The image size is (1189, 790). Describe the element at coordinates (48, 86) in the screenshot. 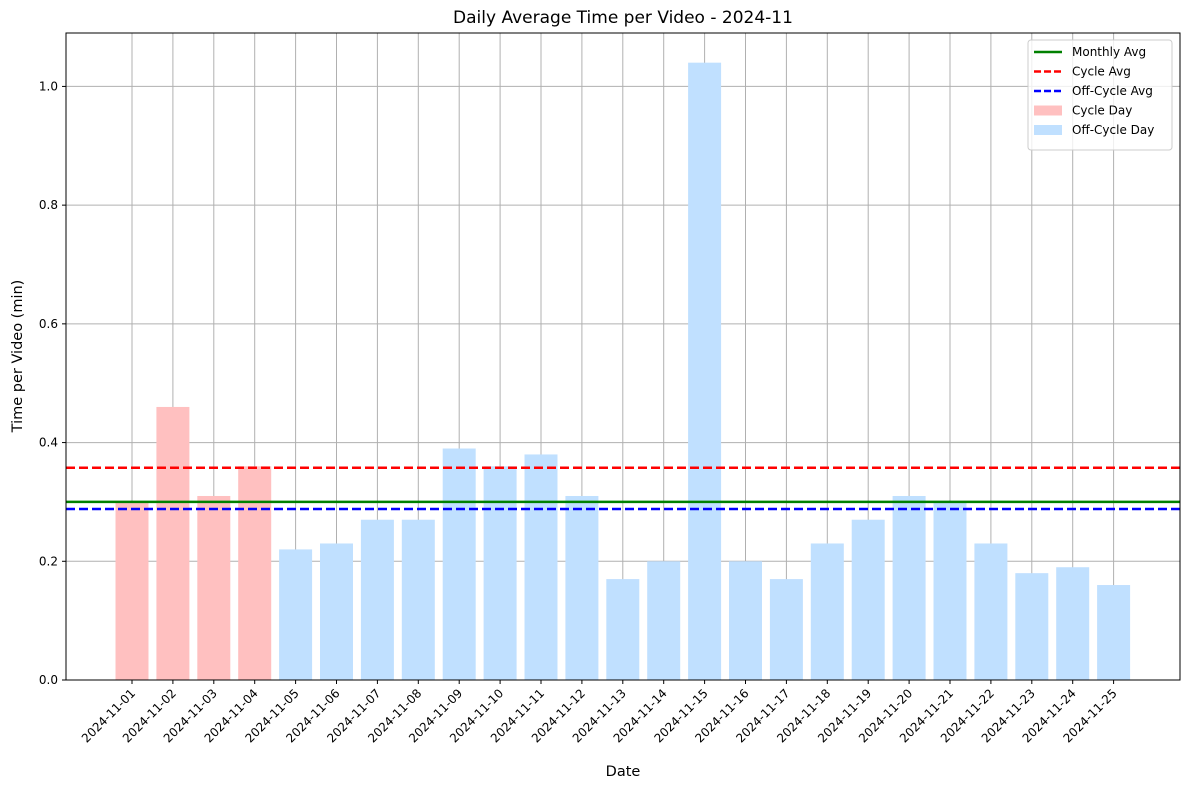

I see `y-tick-label: 1.0` at that location.